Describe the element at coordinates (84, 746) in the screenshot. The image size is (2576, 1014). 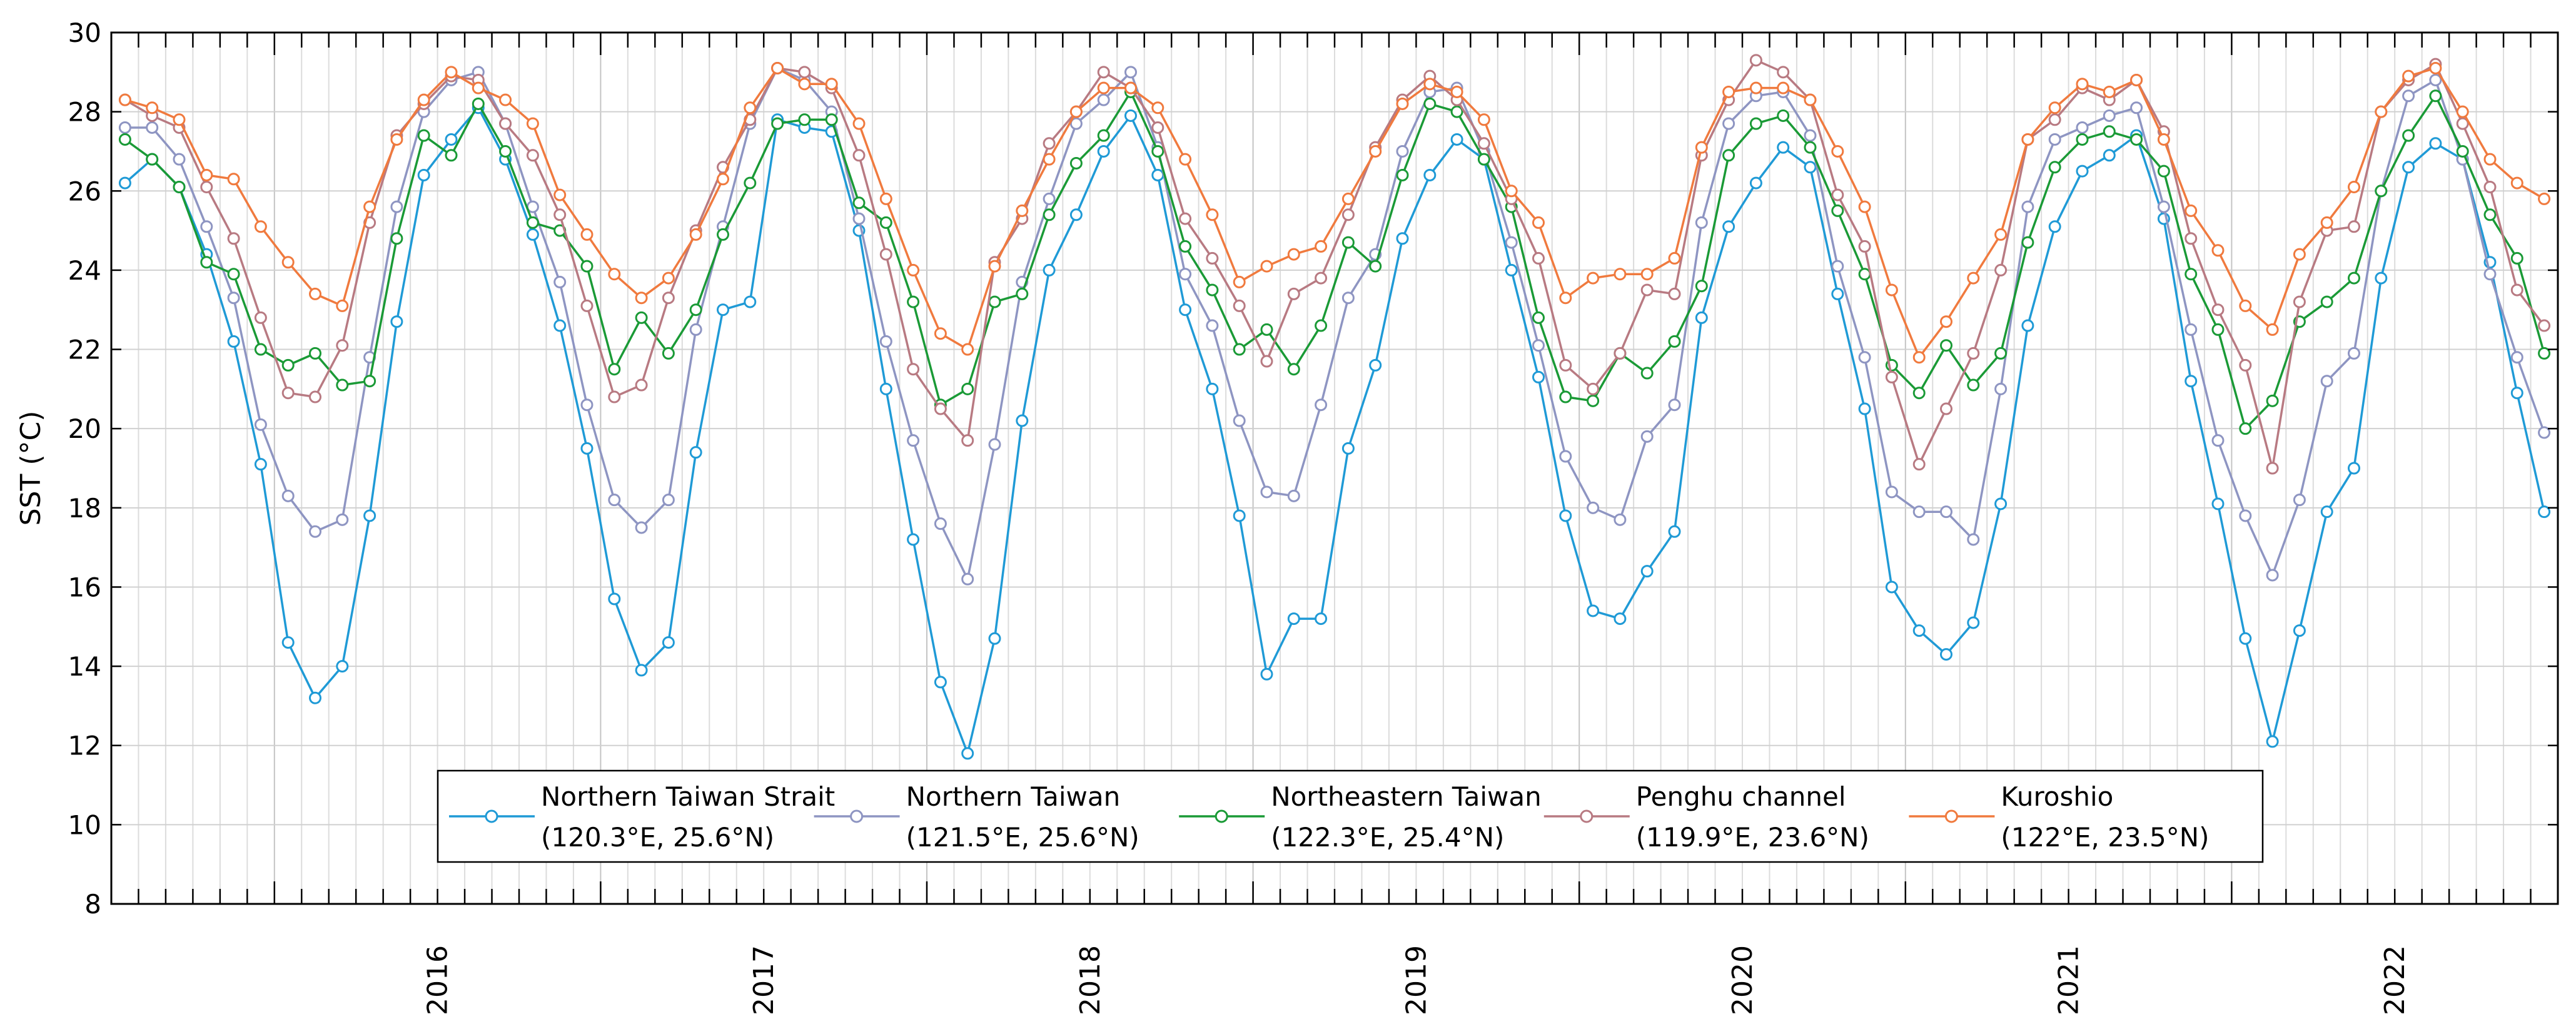
I see `y-tick-label: 12` at that location.